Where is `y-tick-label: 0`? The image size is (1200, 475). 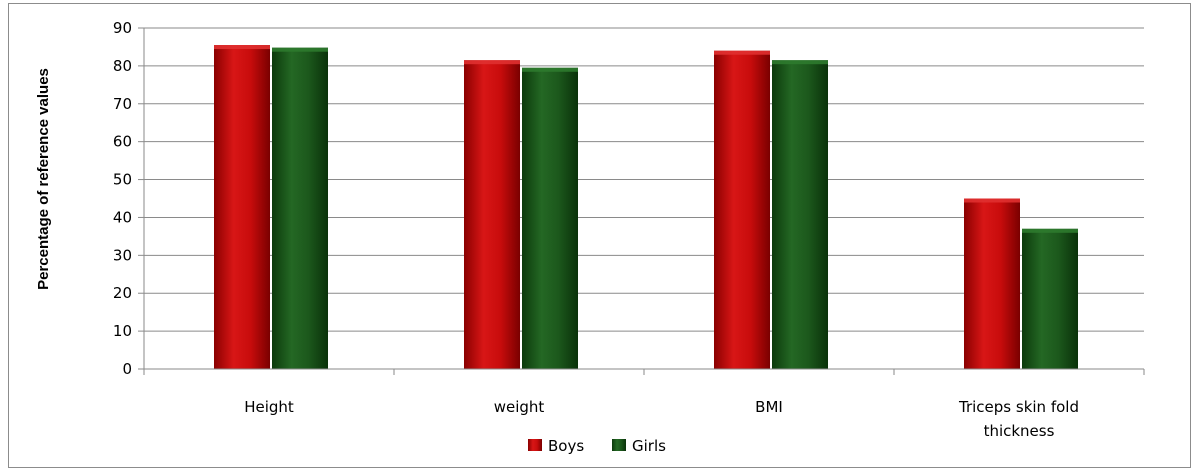 y-tick-label: 0 is located at coordinates (127, 369).